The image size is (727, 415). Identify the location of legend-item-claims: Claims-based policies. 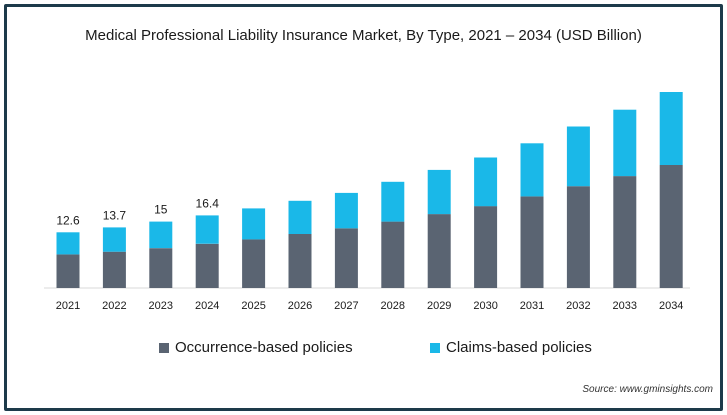
(511, 347).